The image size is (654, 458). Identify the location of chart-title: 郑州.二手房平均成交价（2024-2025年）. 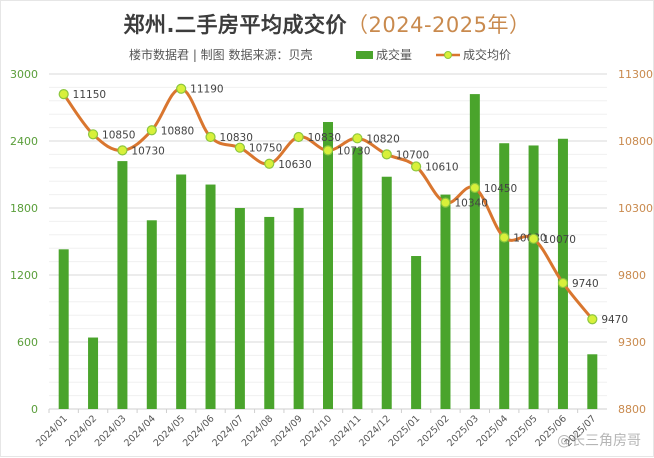
(327, 24).